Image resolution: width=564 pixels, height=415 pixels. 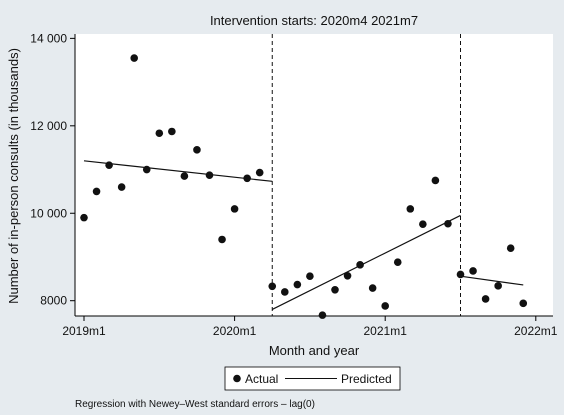 I want to click on y-axis-ticks: 8000 10 000 12 000 14 000, so click(x=52, y=169).